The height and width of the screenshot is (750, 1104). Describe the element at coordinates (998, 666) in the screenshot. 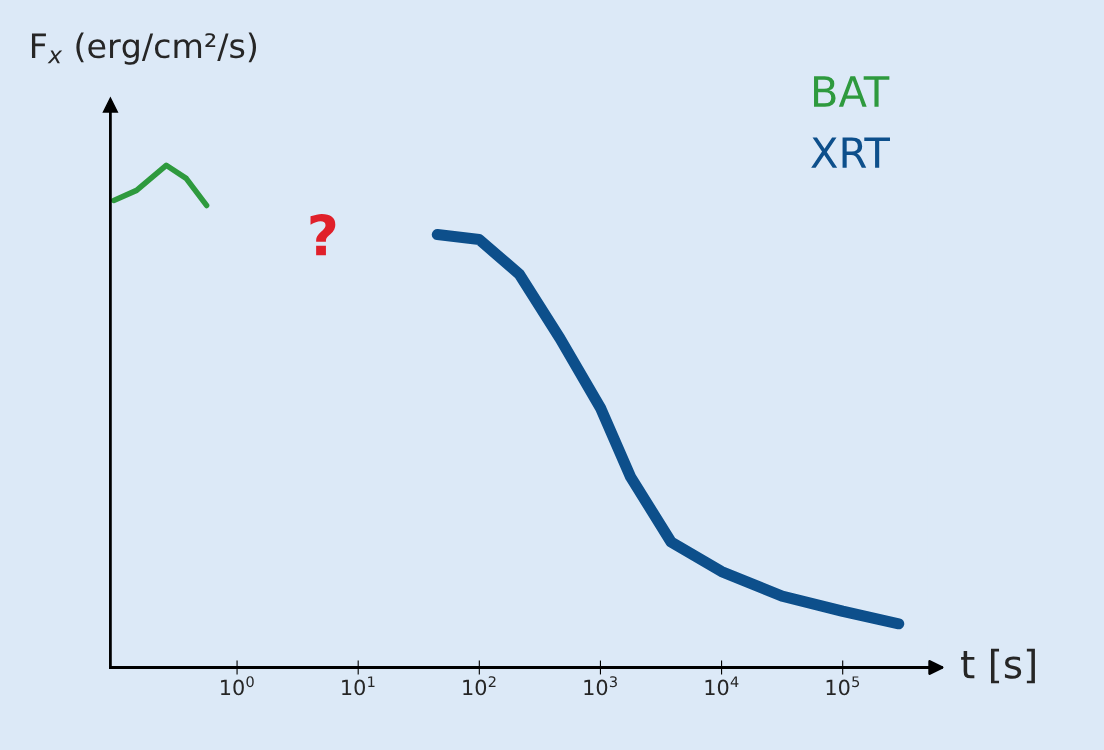

I see `x-axis-title: t [s]` at that location.